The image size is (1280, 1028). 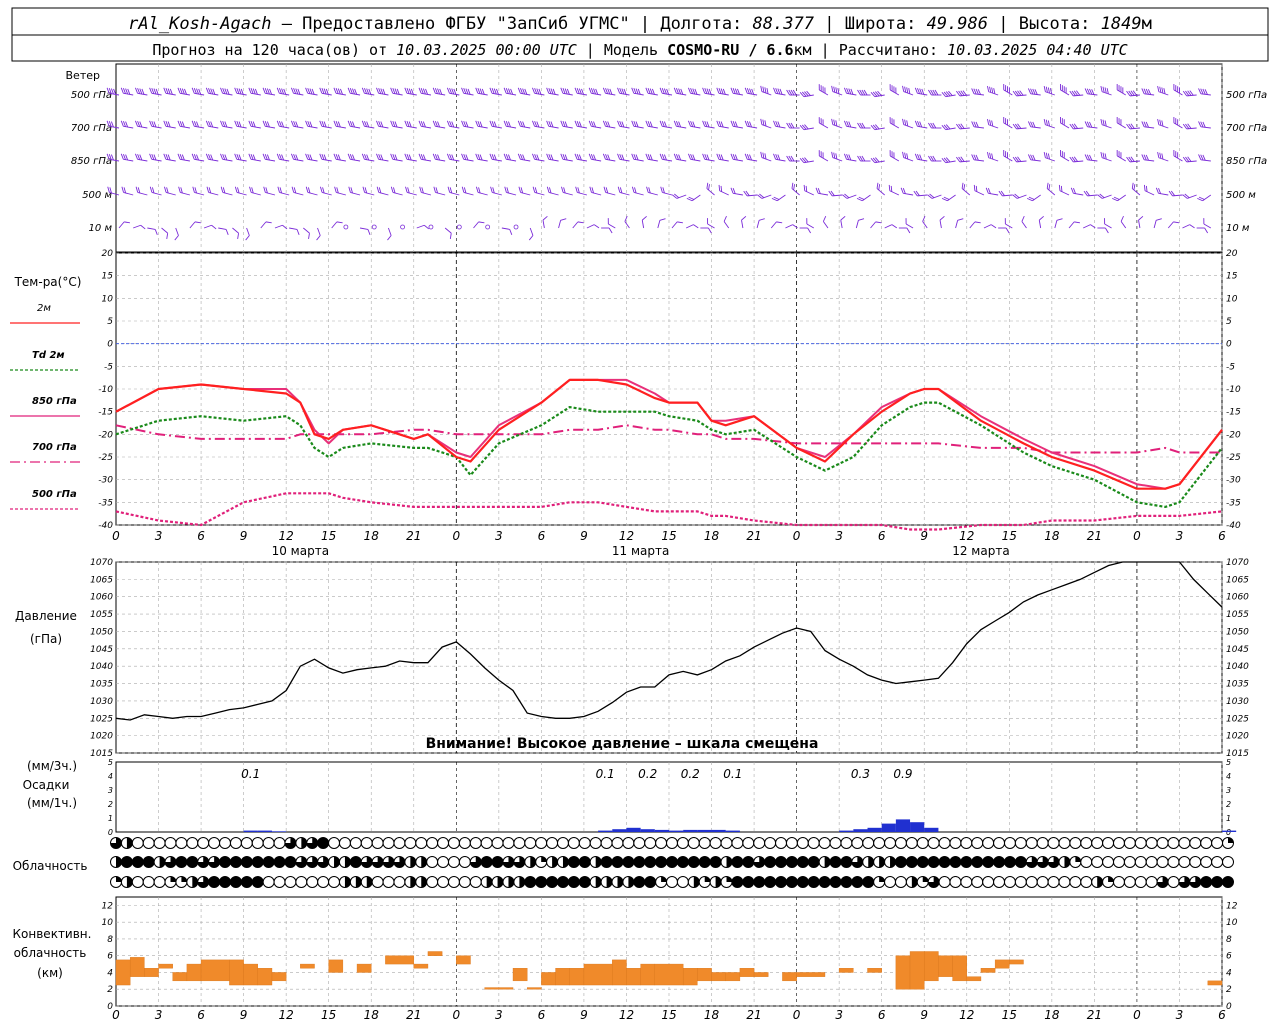 I want to click on y-tick-label-left: 1060, so click(x=101, y=598).